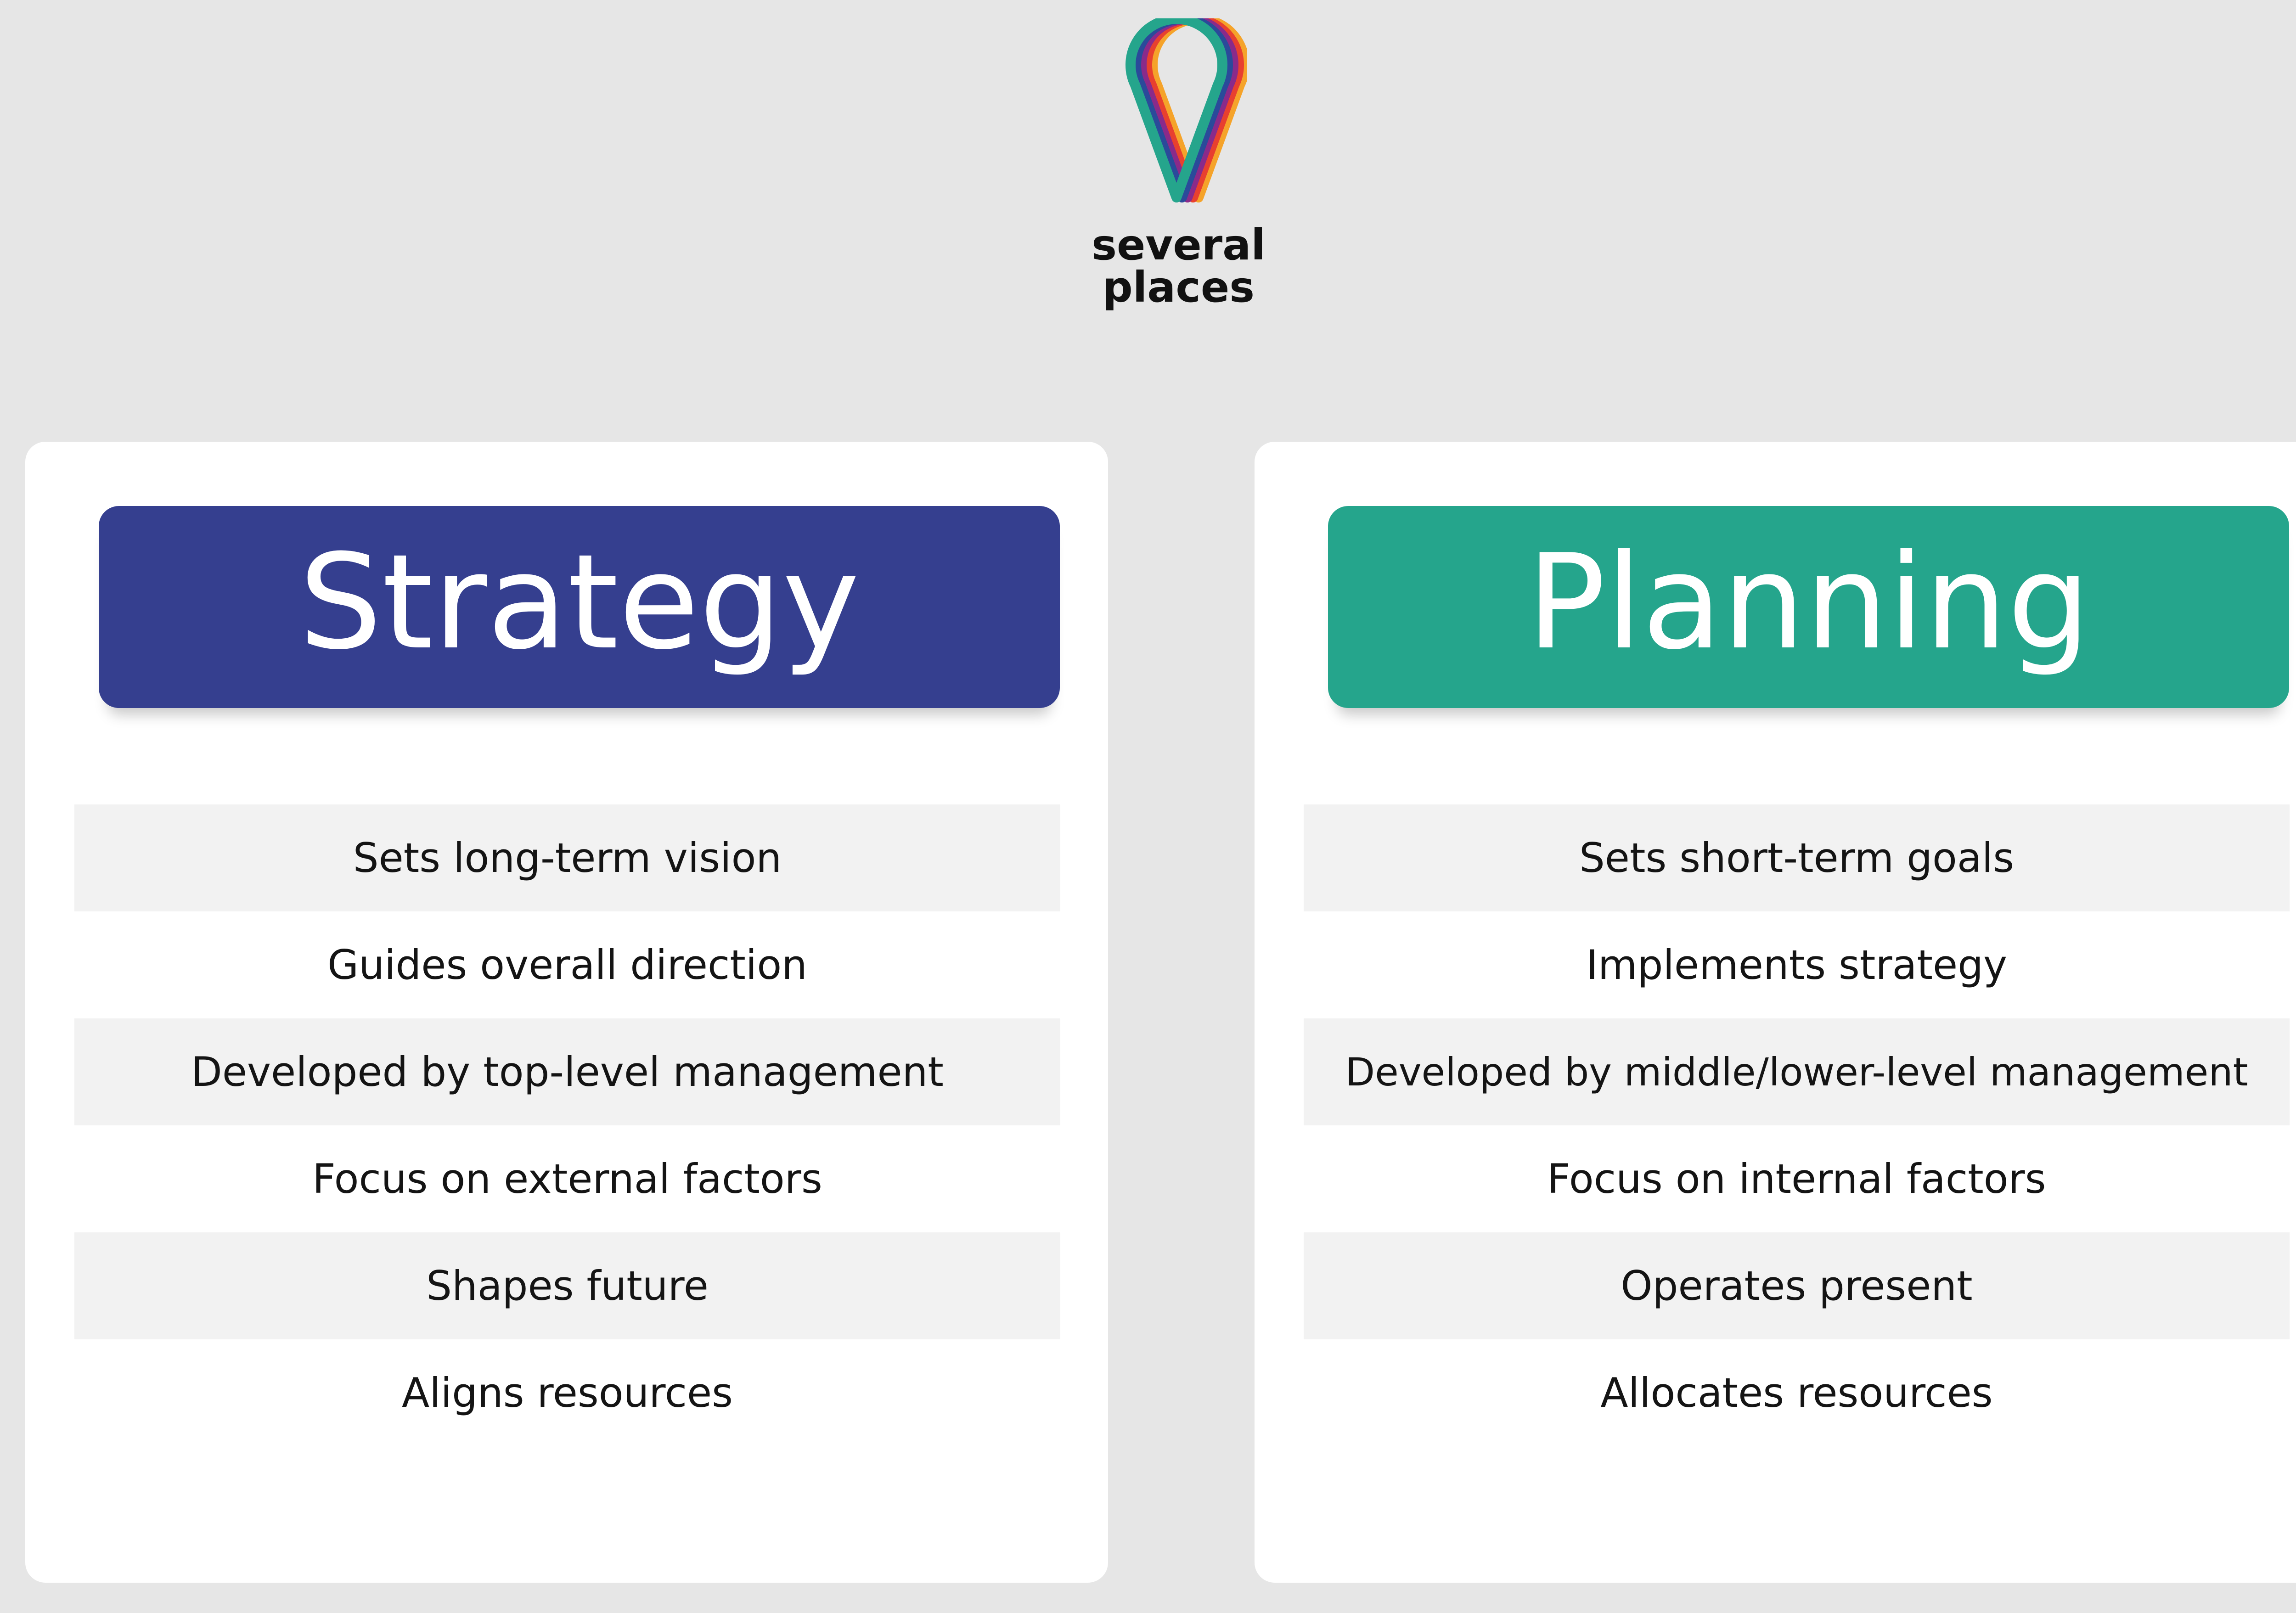 This screenshot has height=1613, width=2296. Describe the element at coordinates (567, 965) in the screenshot. I see `list-item: Guides overall direction` at that location.